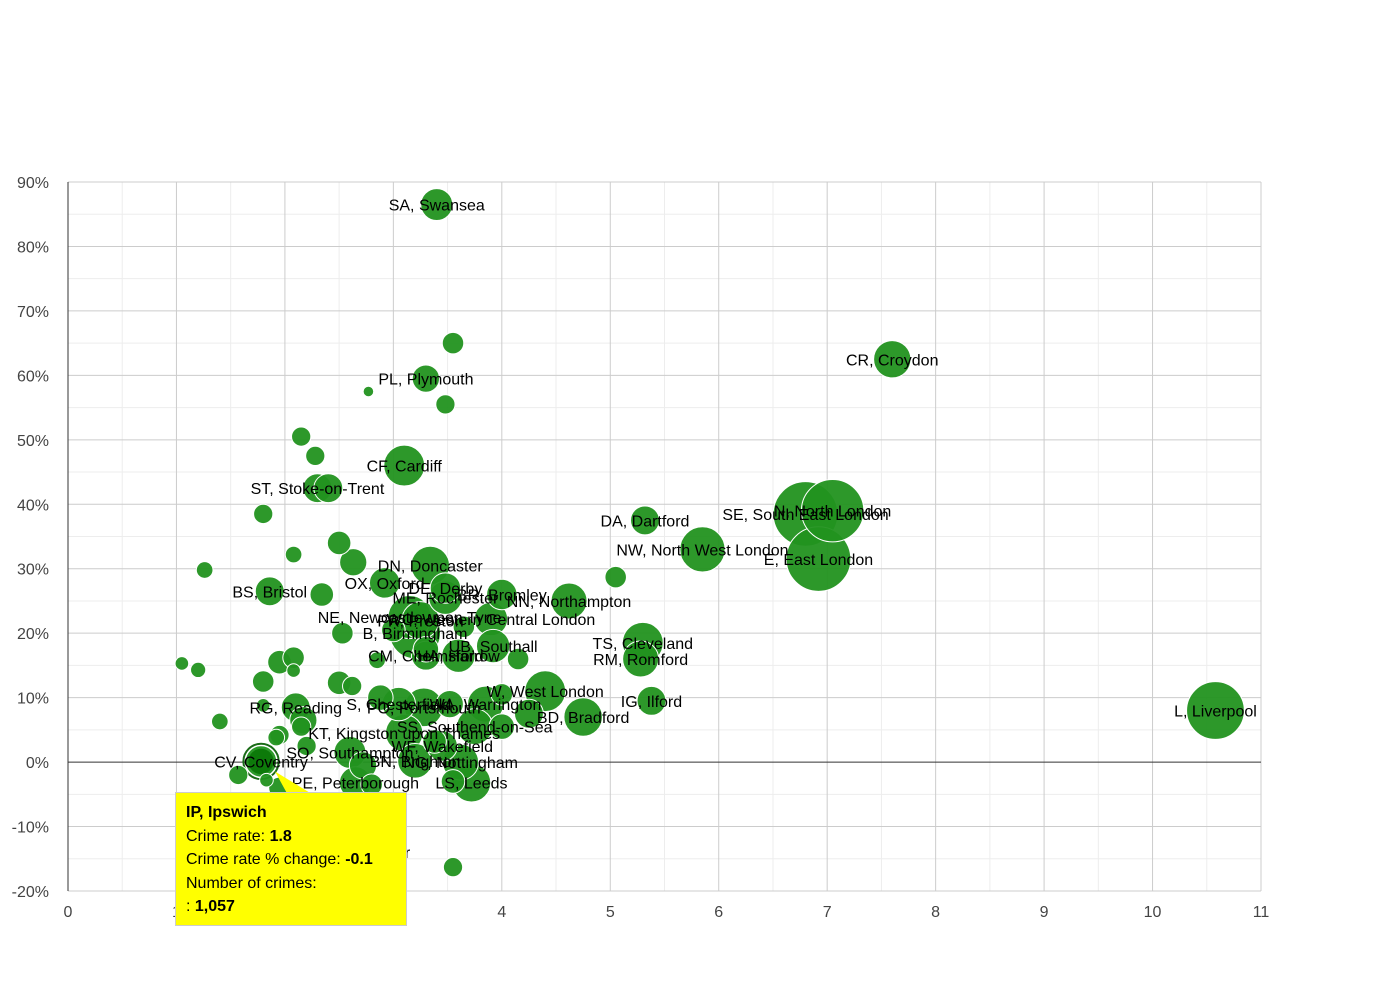 This screenshot has height=985, width=1390. I want to click on y-tick-label: 10%, so click(33, 699).